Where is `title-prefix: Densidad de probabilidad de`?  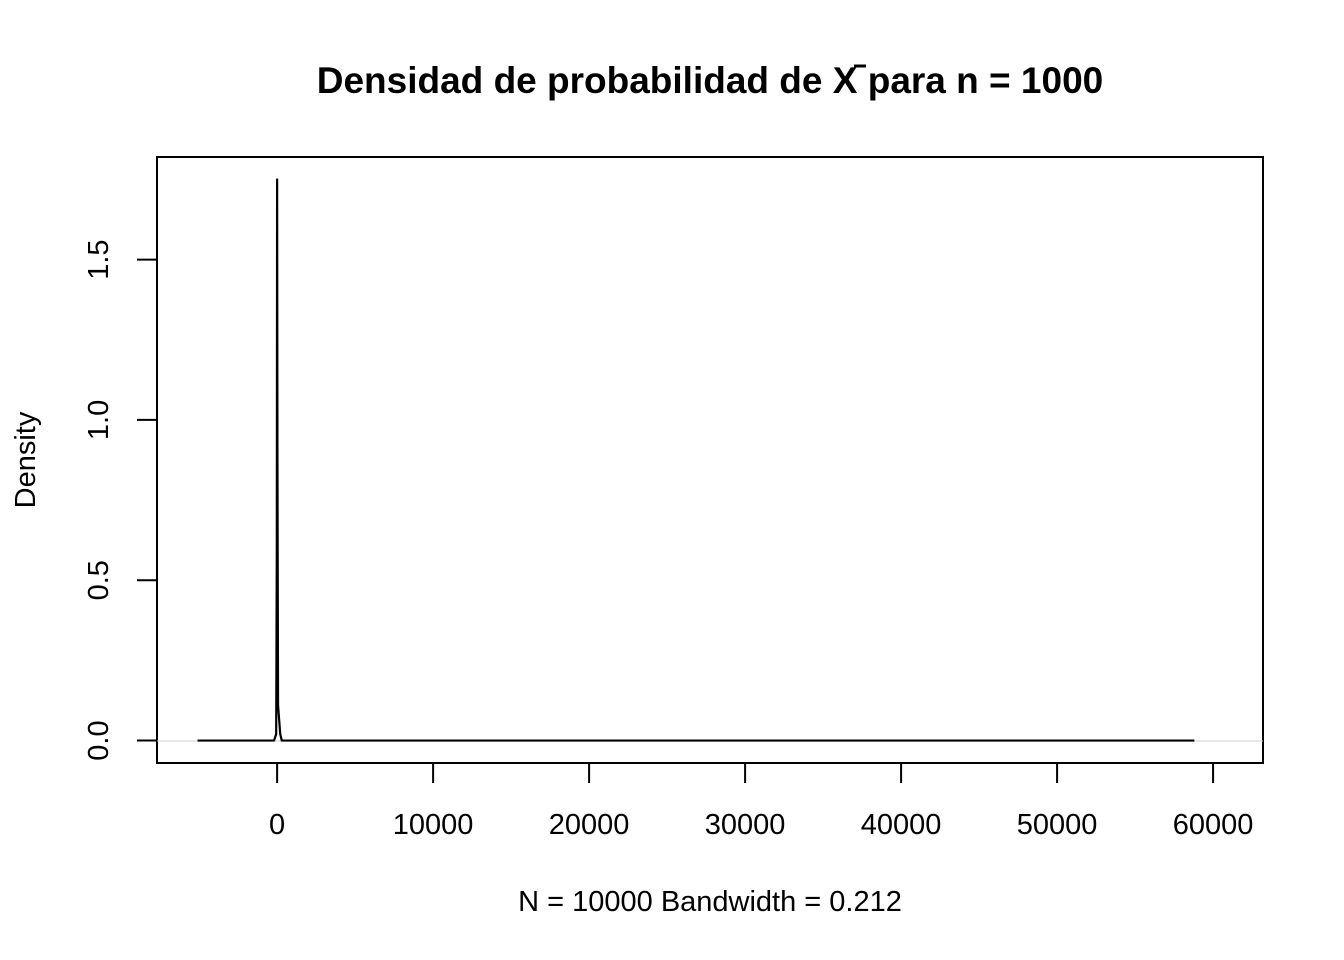 title-prefix: Densidad de probabilidad de is located at coordinates (575, 80).